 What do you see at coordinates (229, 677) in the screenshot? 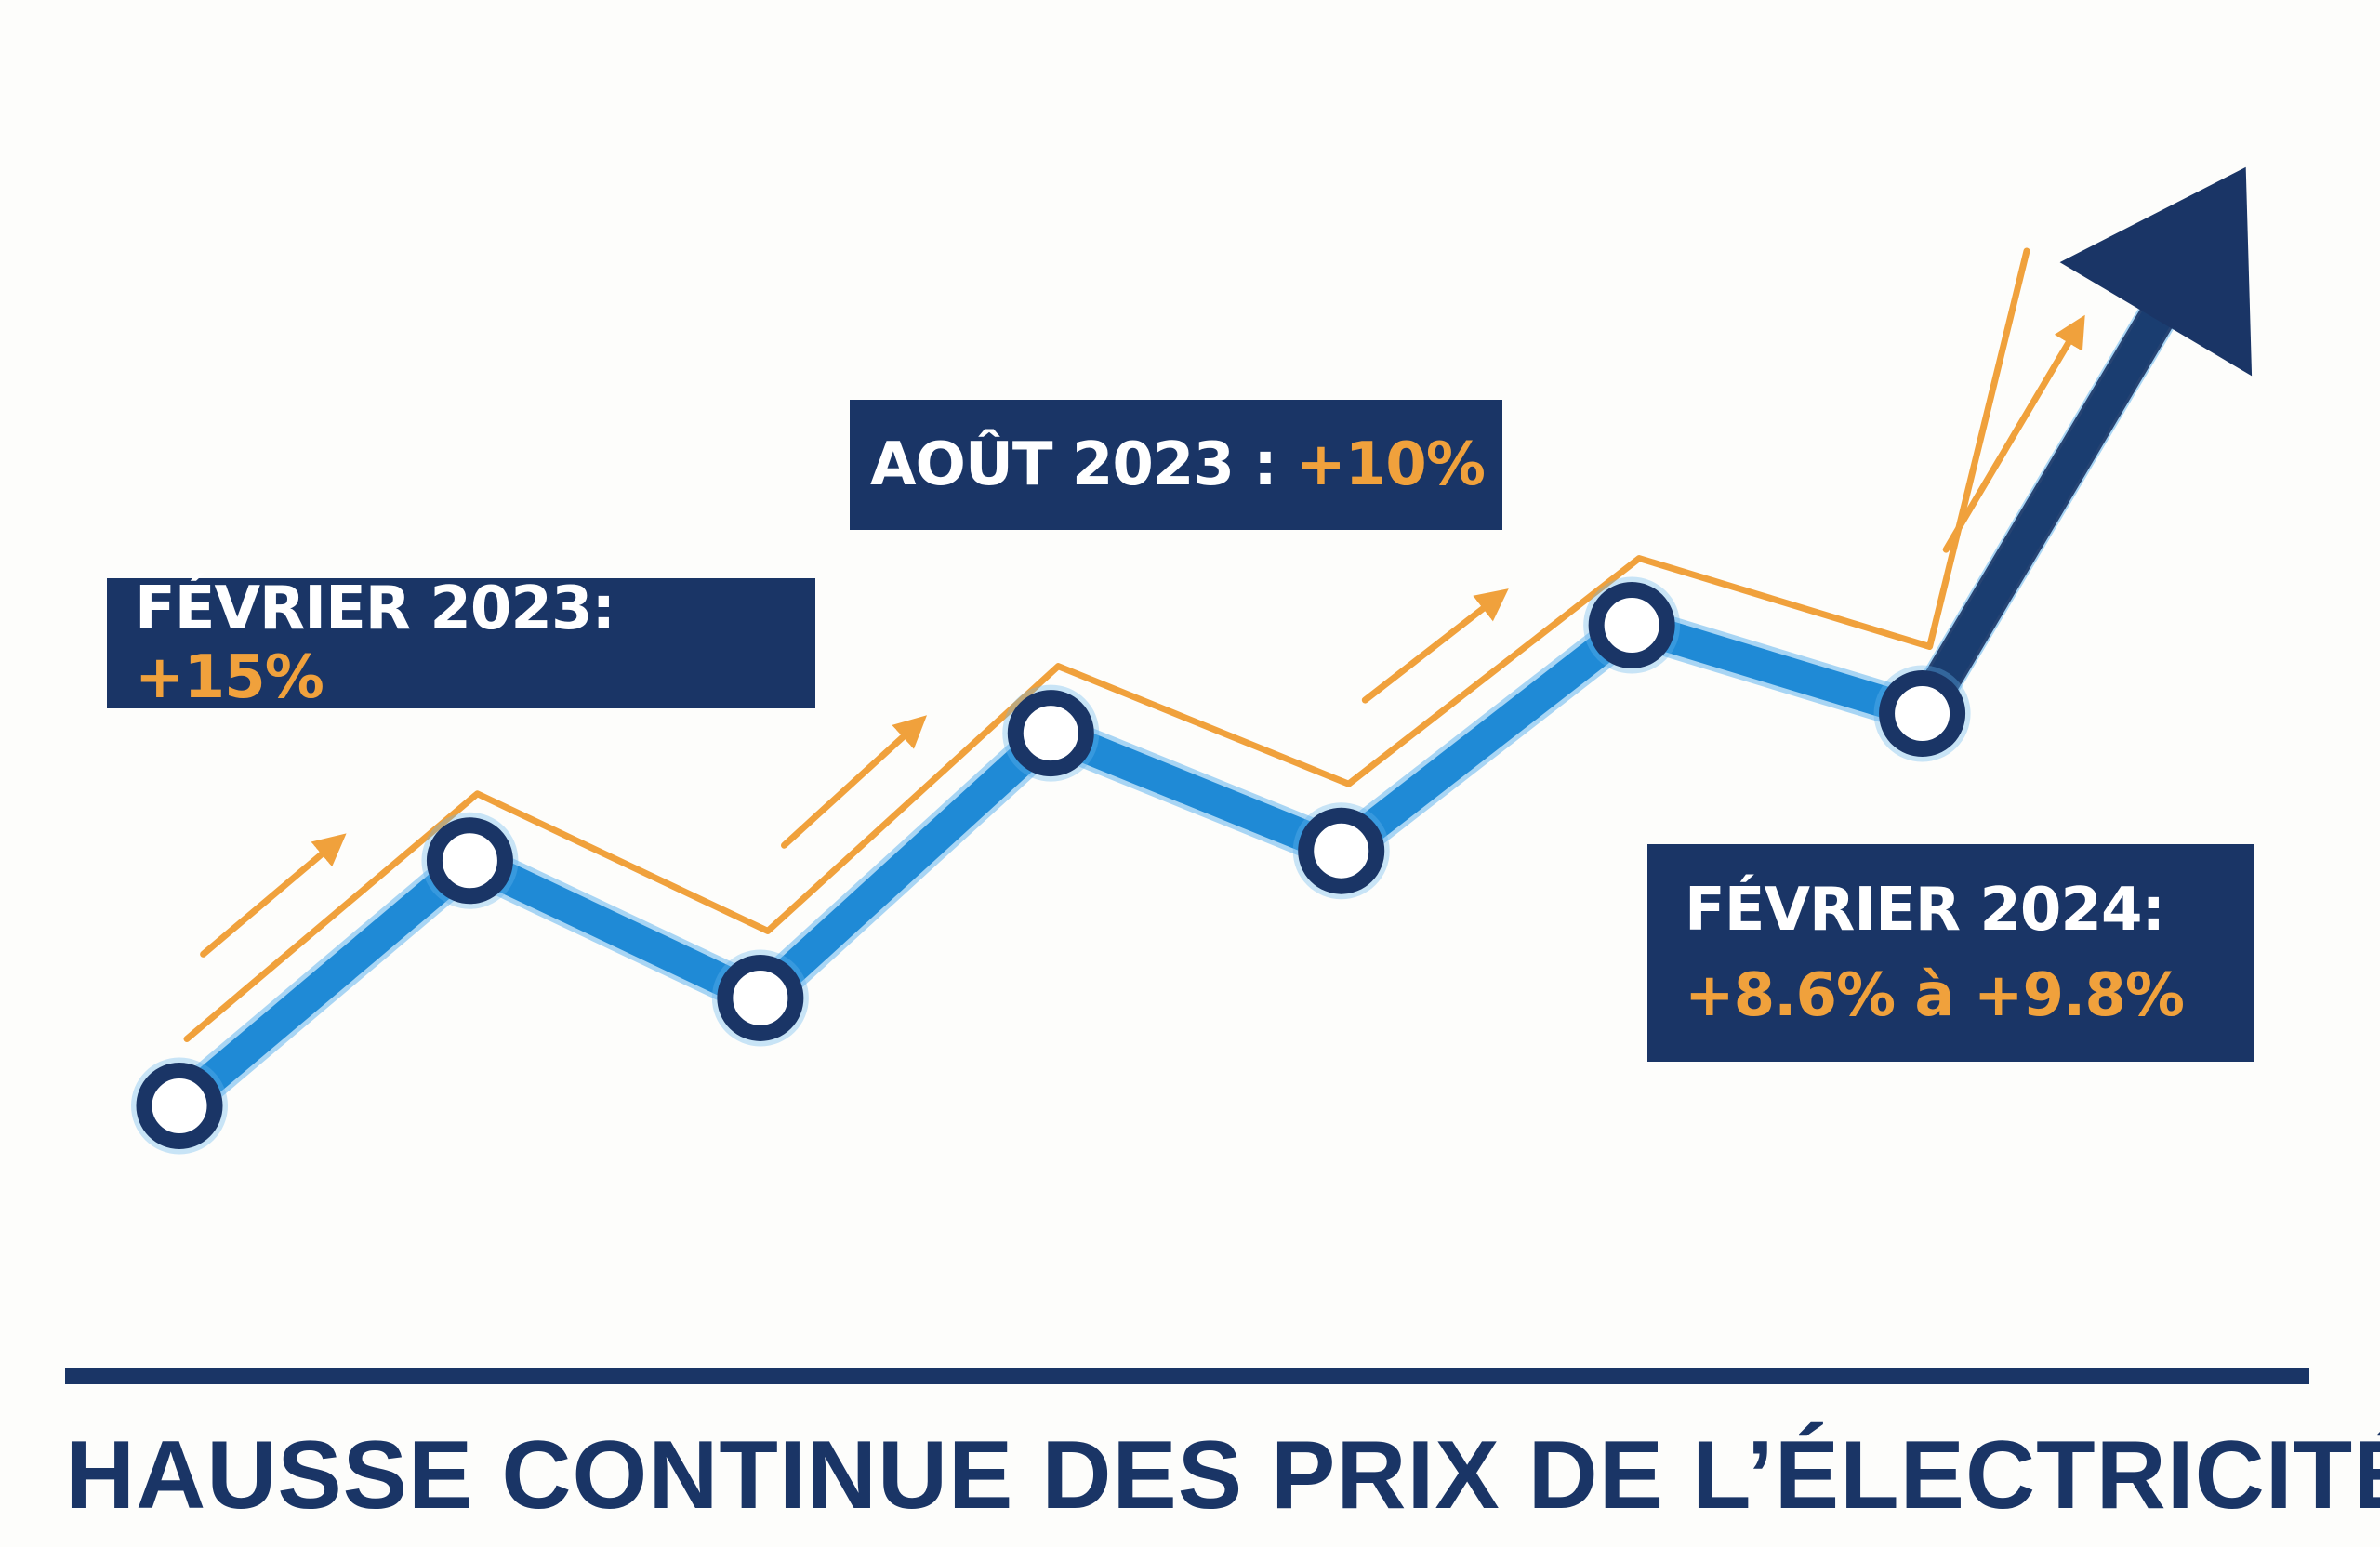
I see `annotation-change: +15%` at bounding box center [229, 677].